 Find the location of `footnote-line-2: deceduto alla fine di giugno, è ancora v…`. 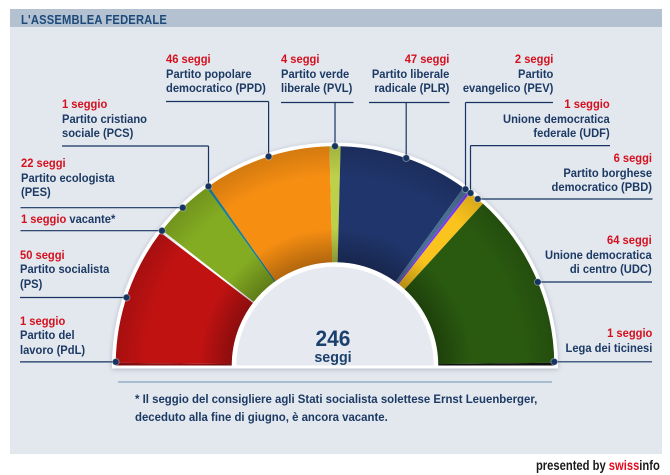

footnote-line-2: deceduto alla fine di giugno, è ancora v… is located at coordinates (261, 416).